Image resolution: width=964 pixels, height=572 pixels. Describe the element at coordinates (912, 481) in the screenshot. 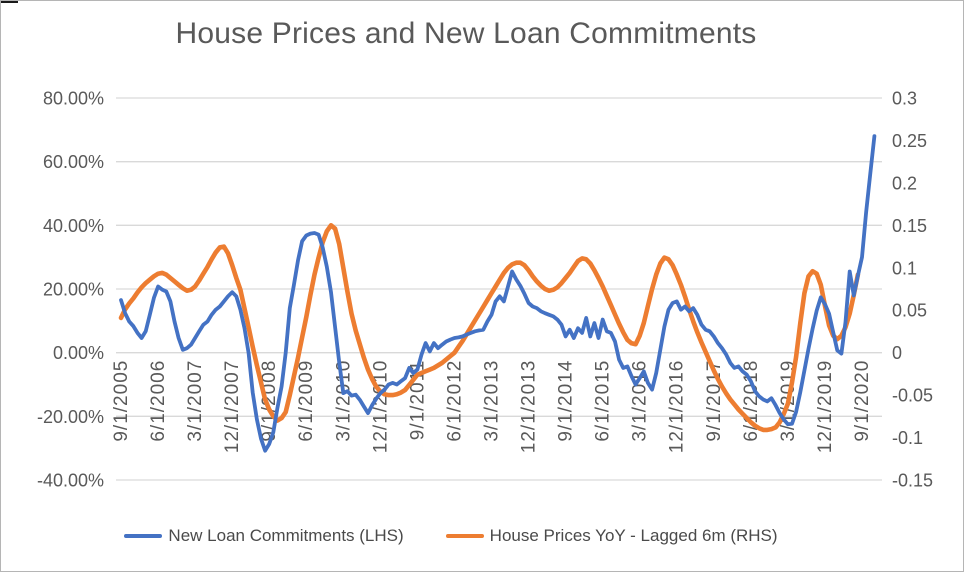

I see `right-axis-tick-label: -0.15` at that location.